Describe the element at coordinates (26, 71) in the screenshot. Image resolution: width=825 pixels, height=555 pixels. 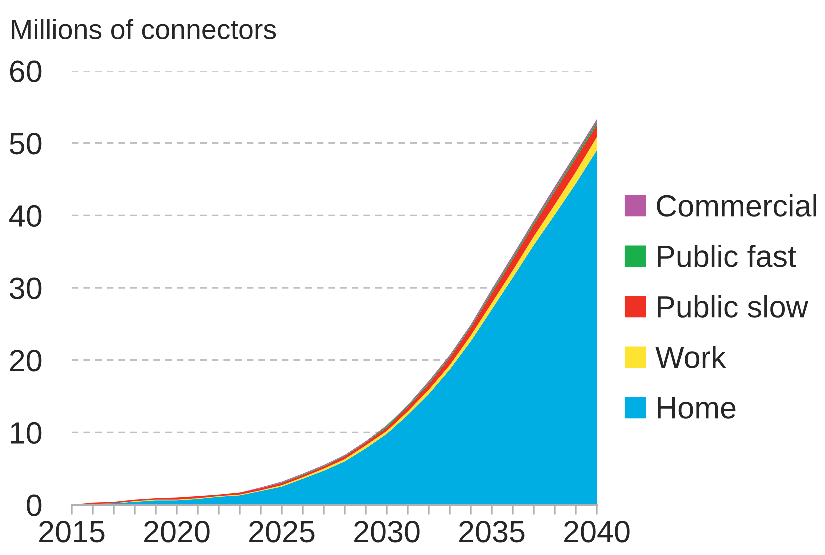
I see `y-tick-label: 60` at that location.